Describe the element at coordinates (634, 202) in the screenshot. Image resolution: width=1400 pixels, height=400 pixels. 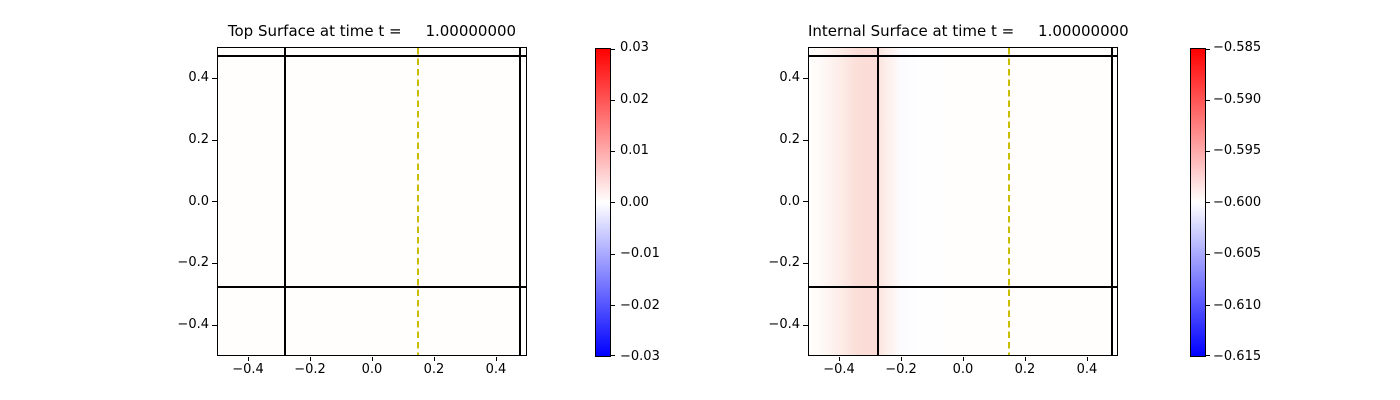
I see `colorbar-tick-label: 0.00` at that location.